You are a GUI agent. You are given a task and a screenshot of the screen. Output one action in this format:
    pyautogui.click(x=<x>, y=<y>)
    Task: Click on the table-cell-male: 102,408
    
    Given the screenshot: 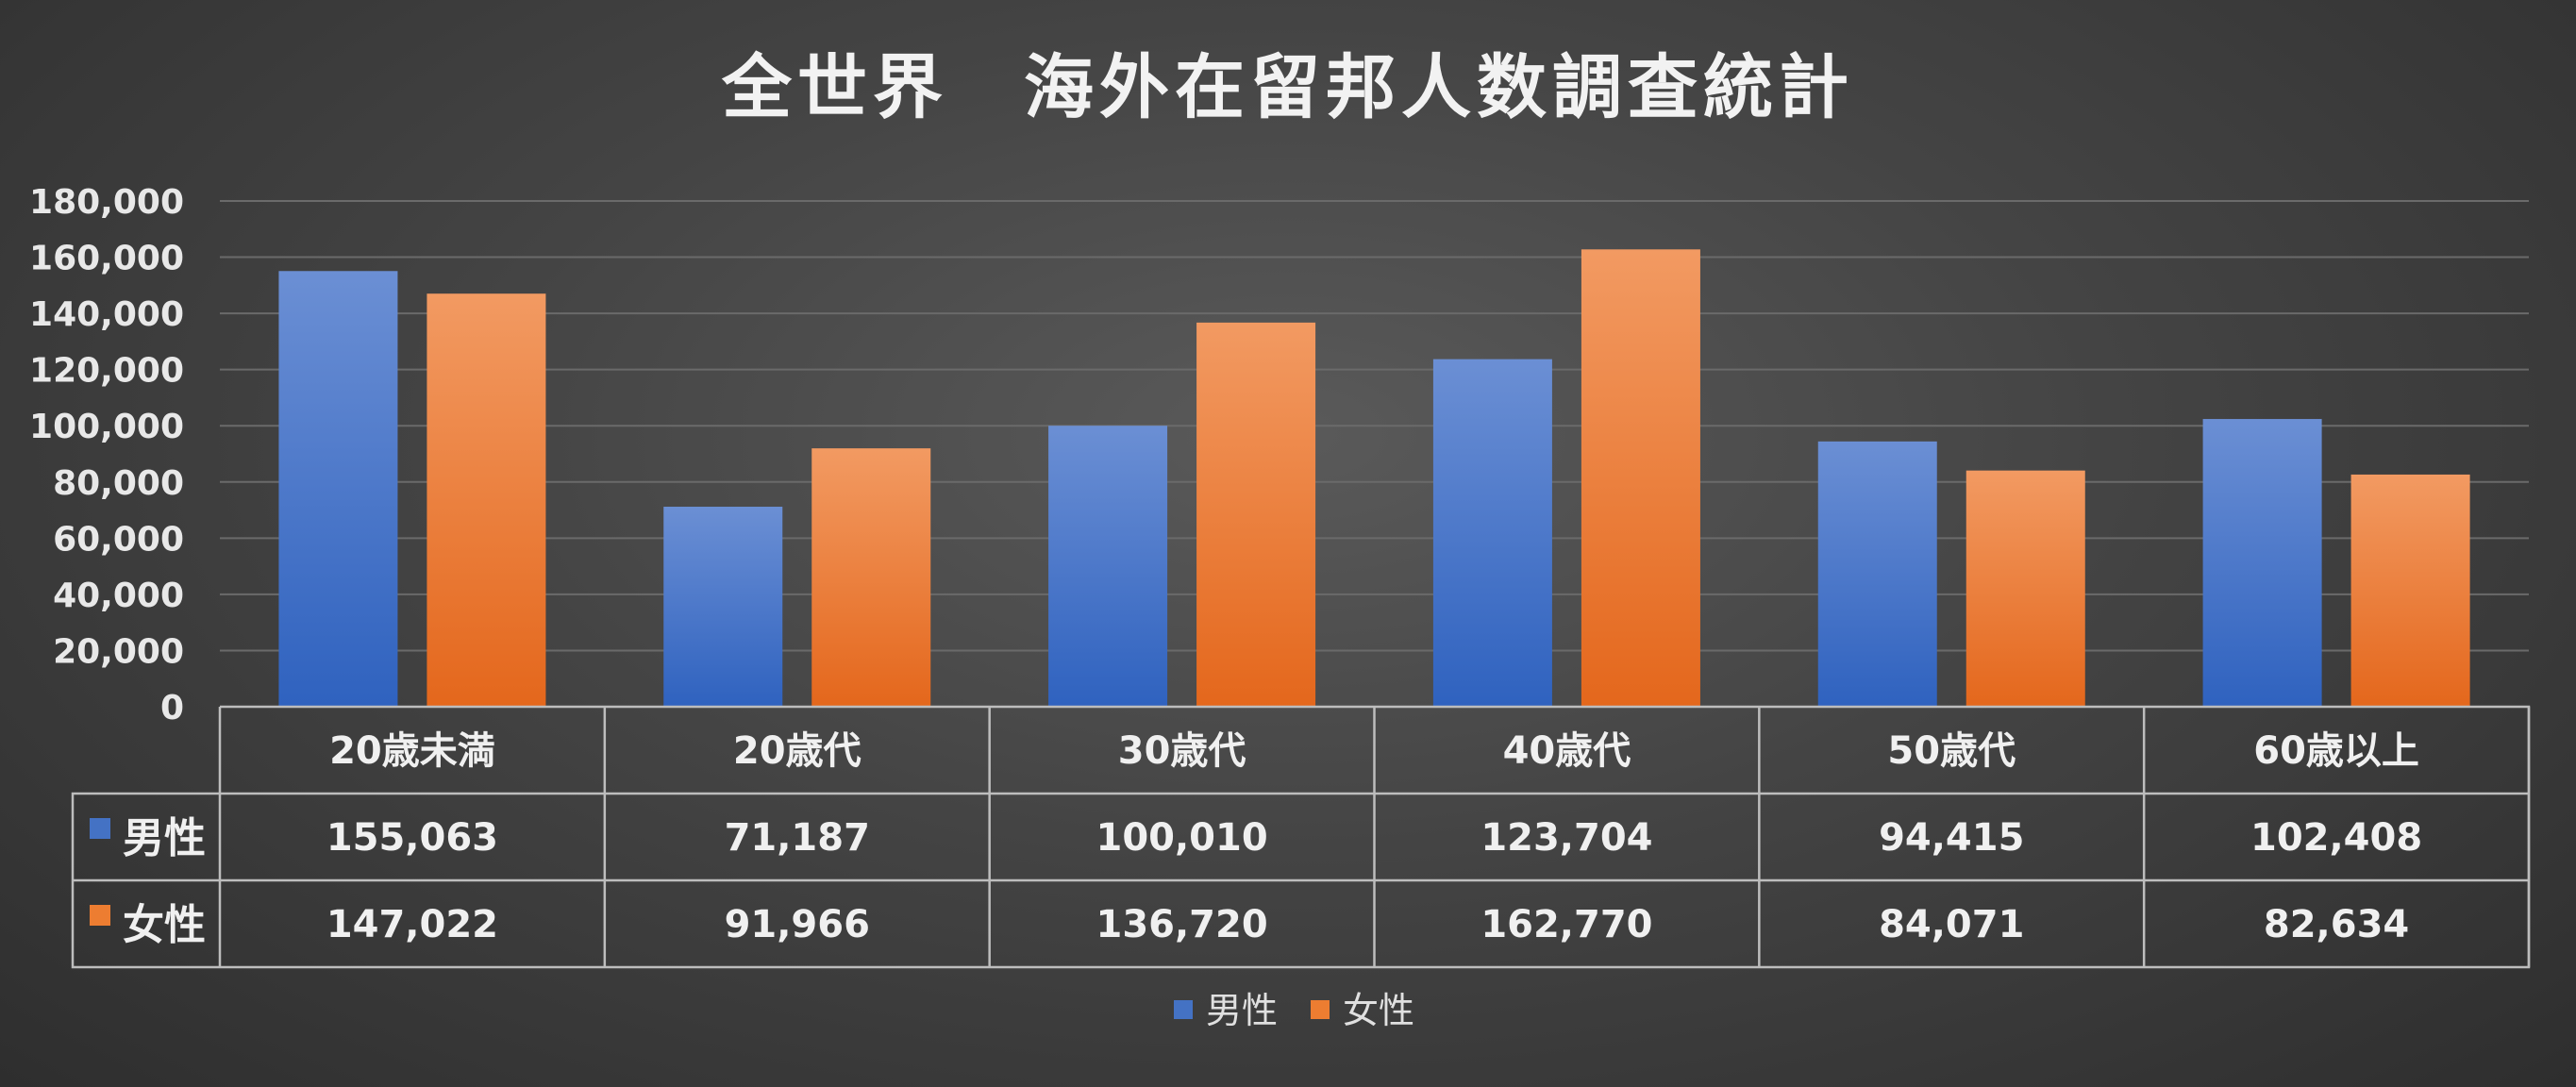 What is the action you would take?
    pyautogui.click(x=2336, y=838)
    